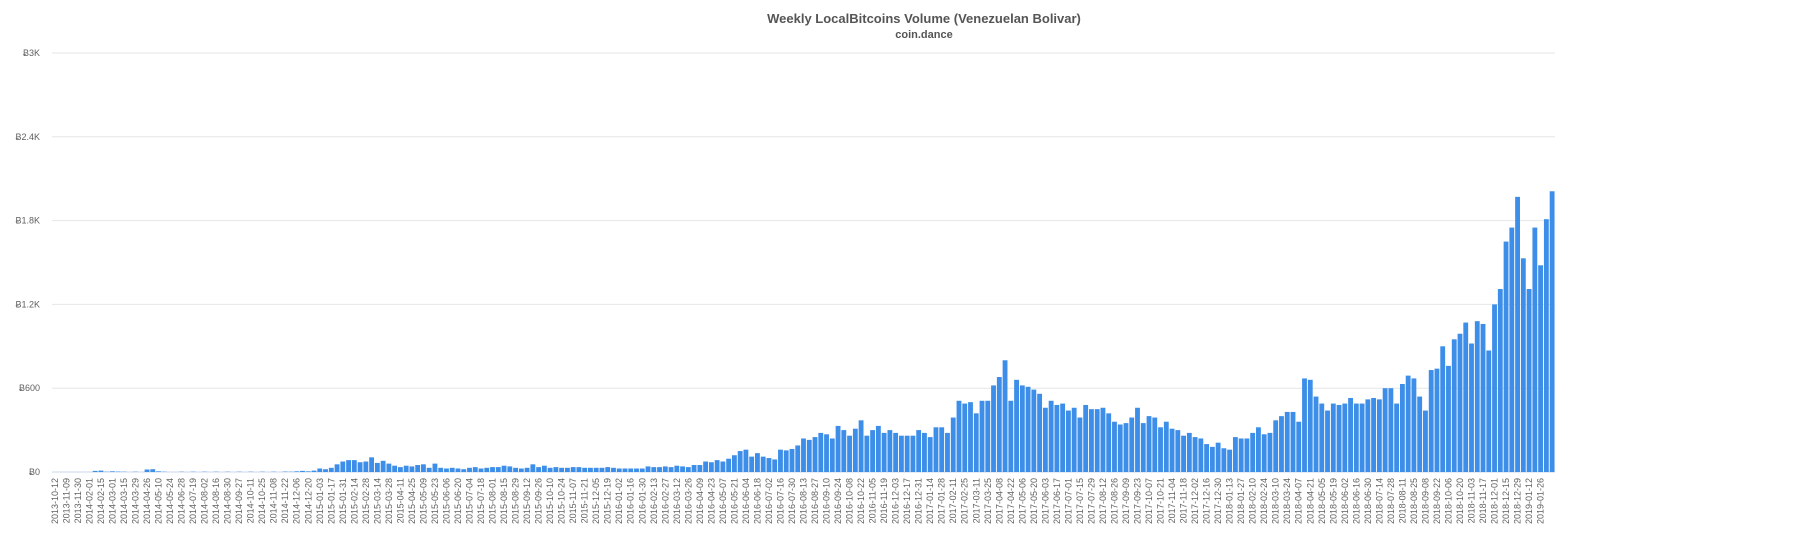 The image size is (1805, 550). What do you see at coordinates (1057, 501) in the screenshot?
I see `x-tick-label: 2017-06-17` at bounding box center [1057, 501].